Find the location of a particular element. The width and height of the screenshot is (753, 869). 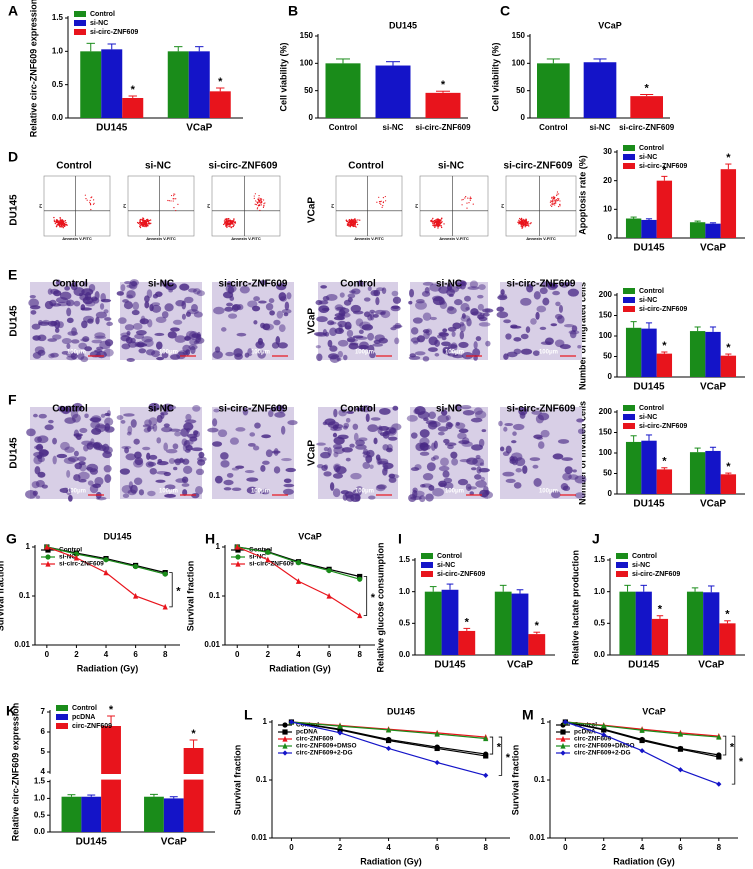

x-axis-label: Radiation (Gy) is located at coordinates (300, 668).